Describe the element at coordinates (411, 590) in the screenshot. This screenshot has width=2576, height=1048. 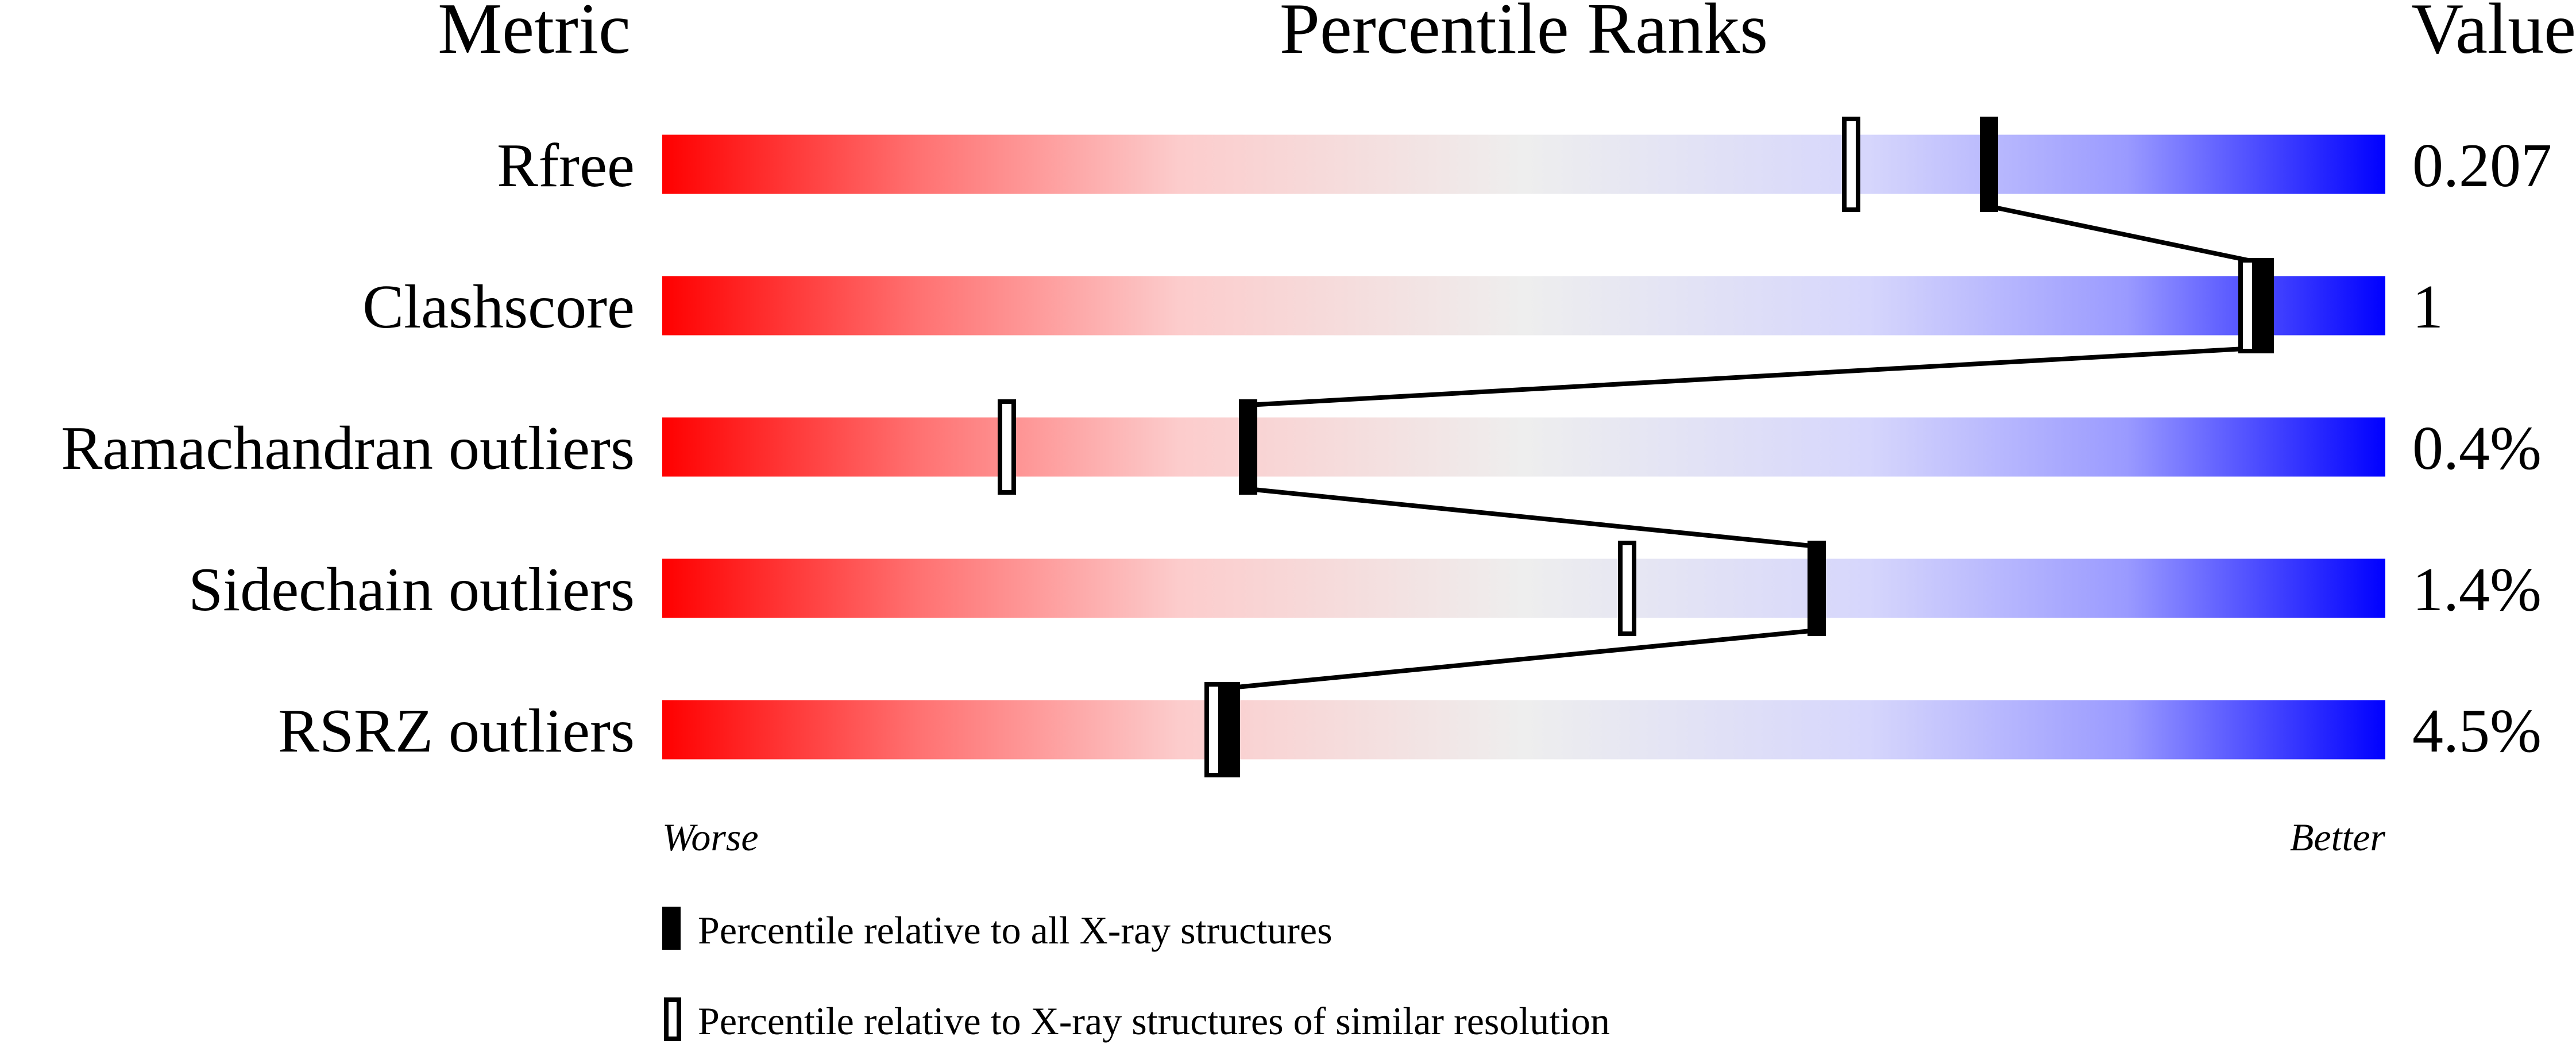
I see `metric-label: Sidechain outliers` at that location.